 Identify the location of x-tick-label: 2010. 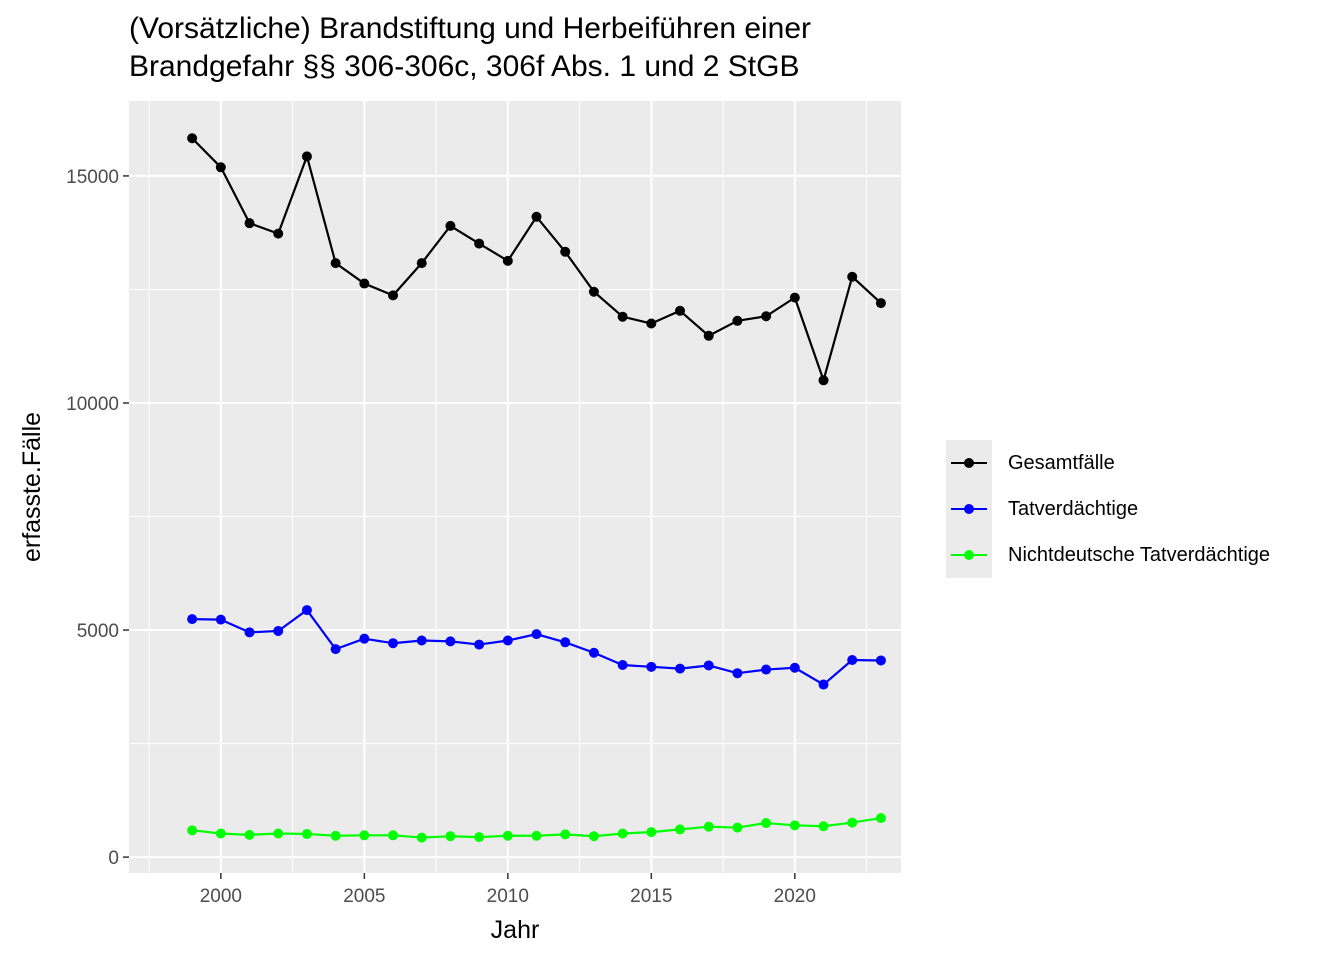
(508, 896).